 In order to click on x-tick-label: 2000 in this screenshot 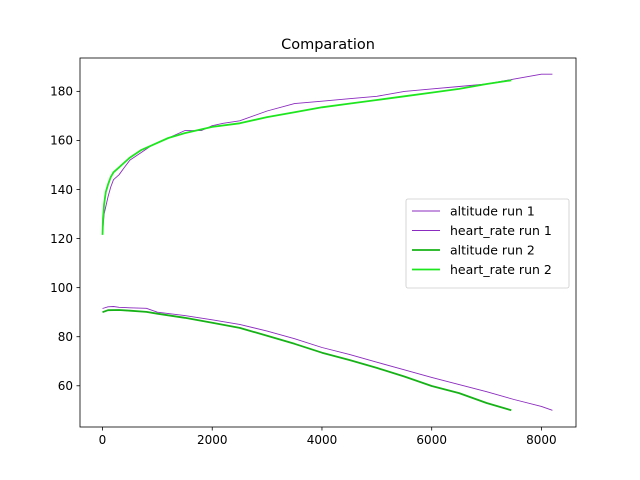, I will do `click(212, 440)`.